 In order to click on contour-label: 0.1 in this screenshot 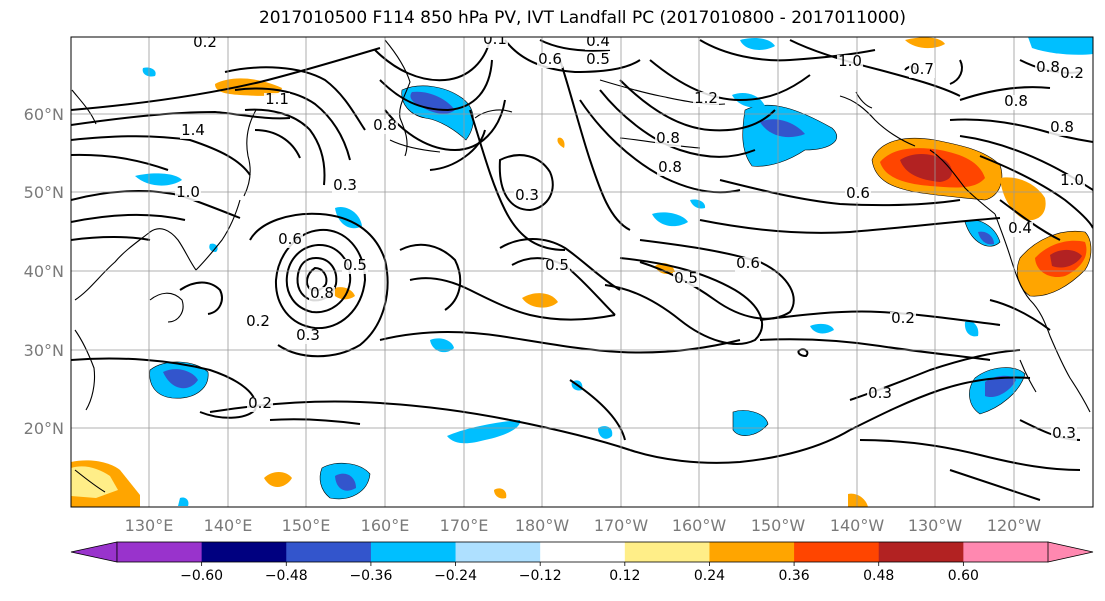, I will do `click(495, 39)`.